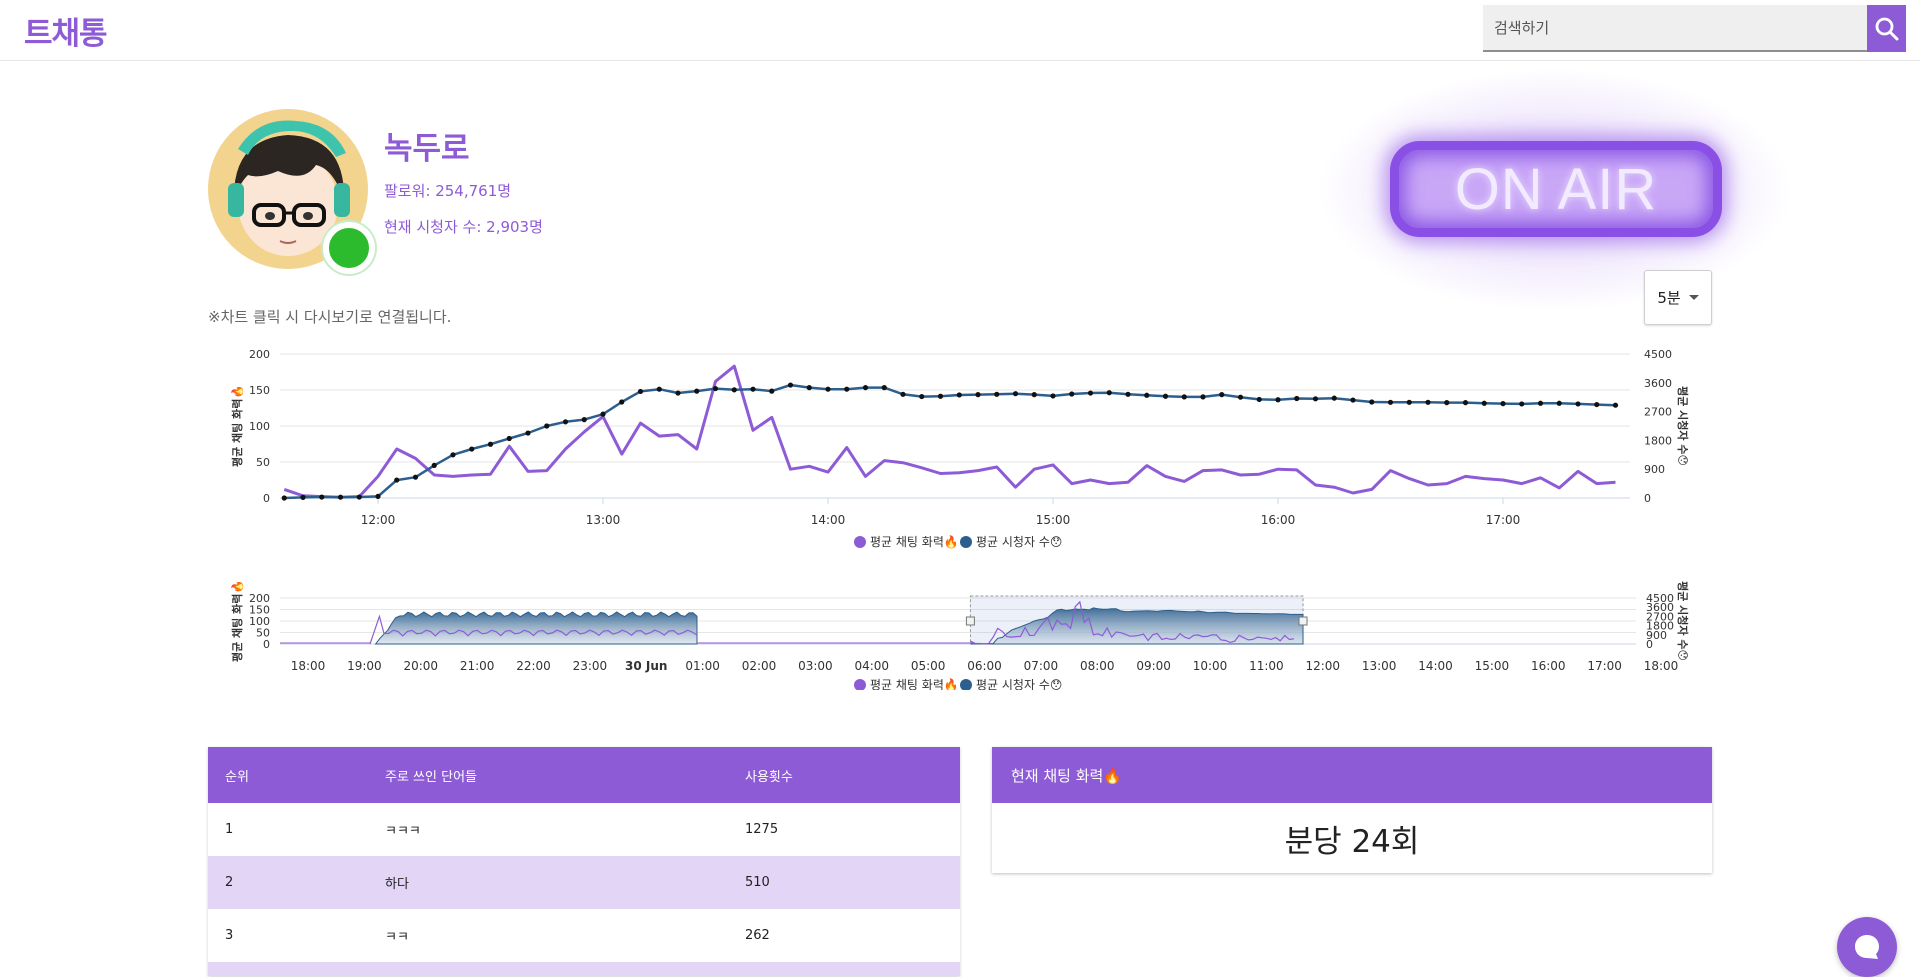 This screenshot has width=1920, height=977. What do you see at coordinates (378, 520) in the screenshot?
I see `x-tick-label: 12:00` at bounding box center [378, 520].